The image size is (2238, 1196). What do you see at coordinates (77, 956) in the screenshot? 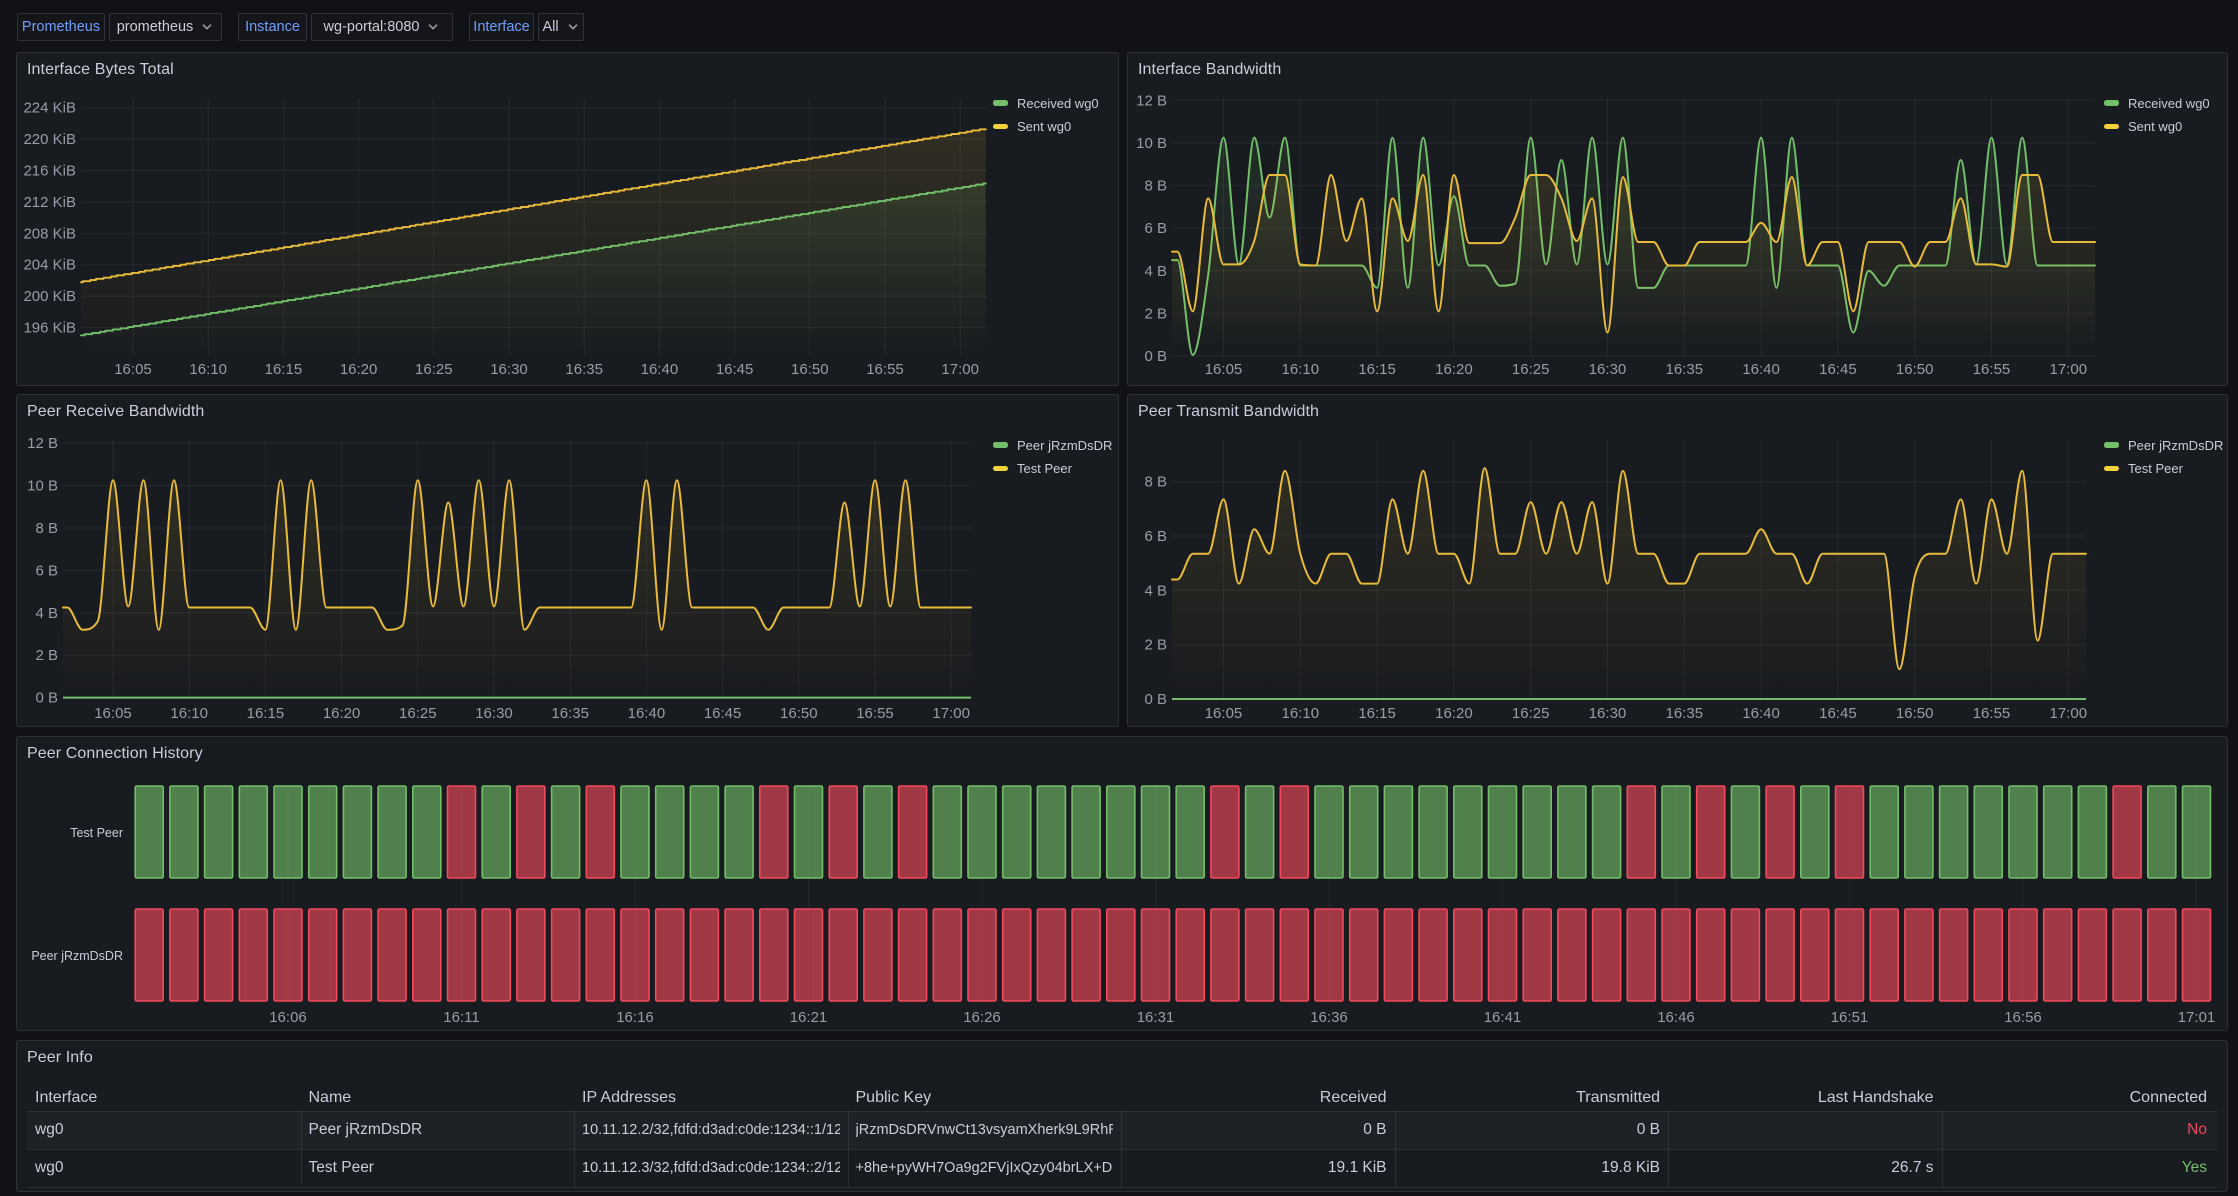
I see `svg-text: Peer jRzmDsDR` at bounding box center [77, 956].